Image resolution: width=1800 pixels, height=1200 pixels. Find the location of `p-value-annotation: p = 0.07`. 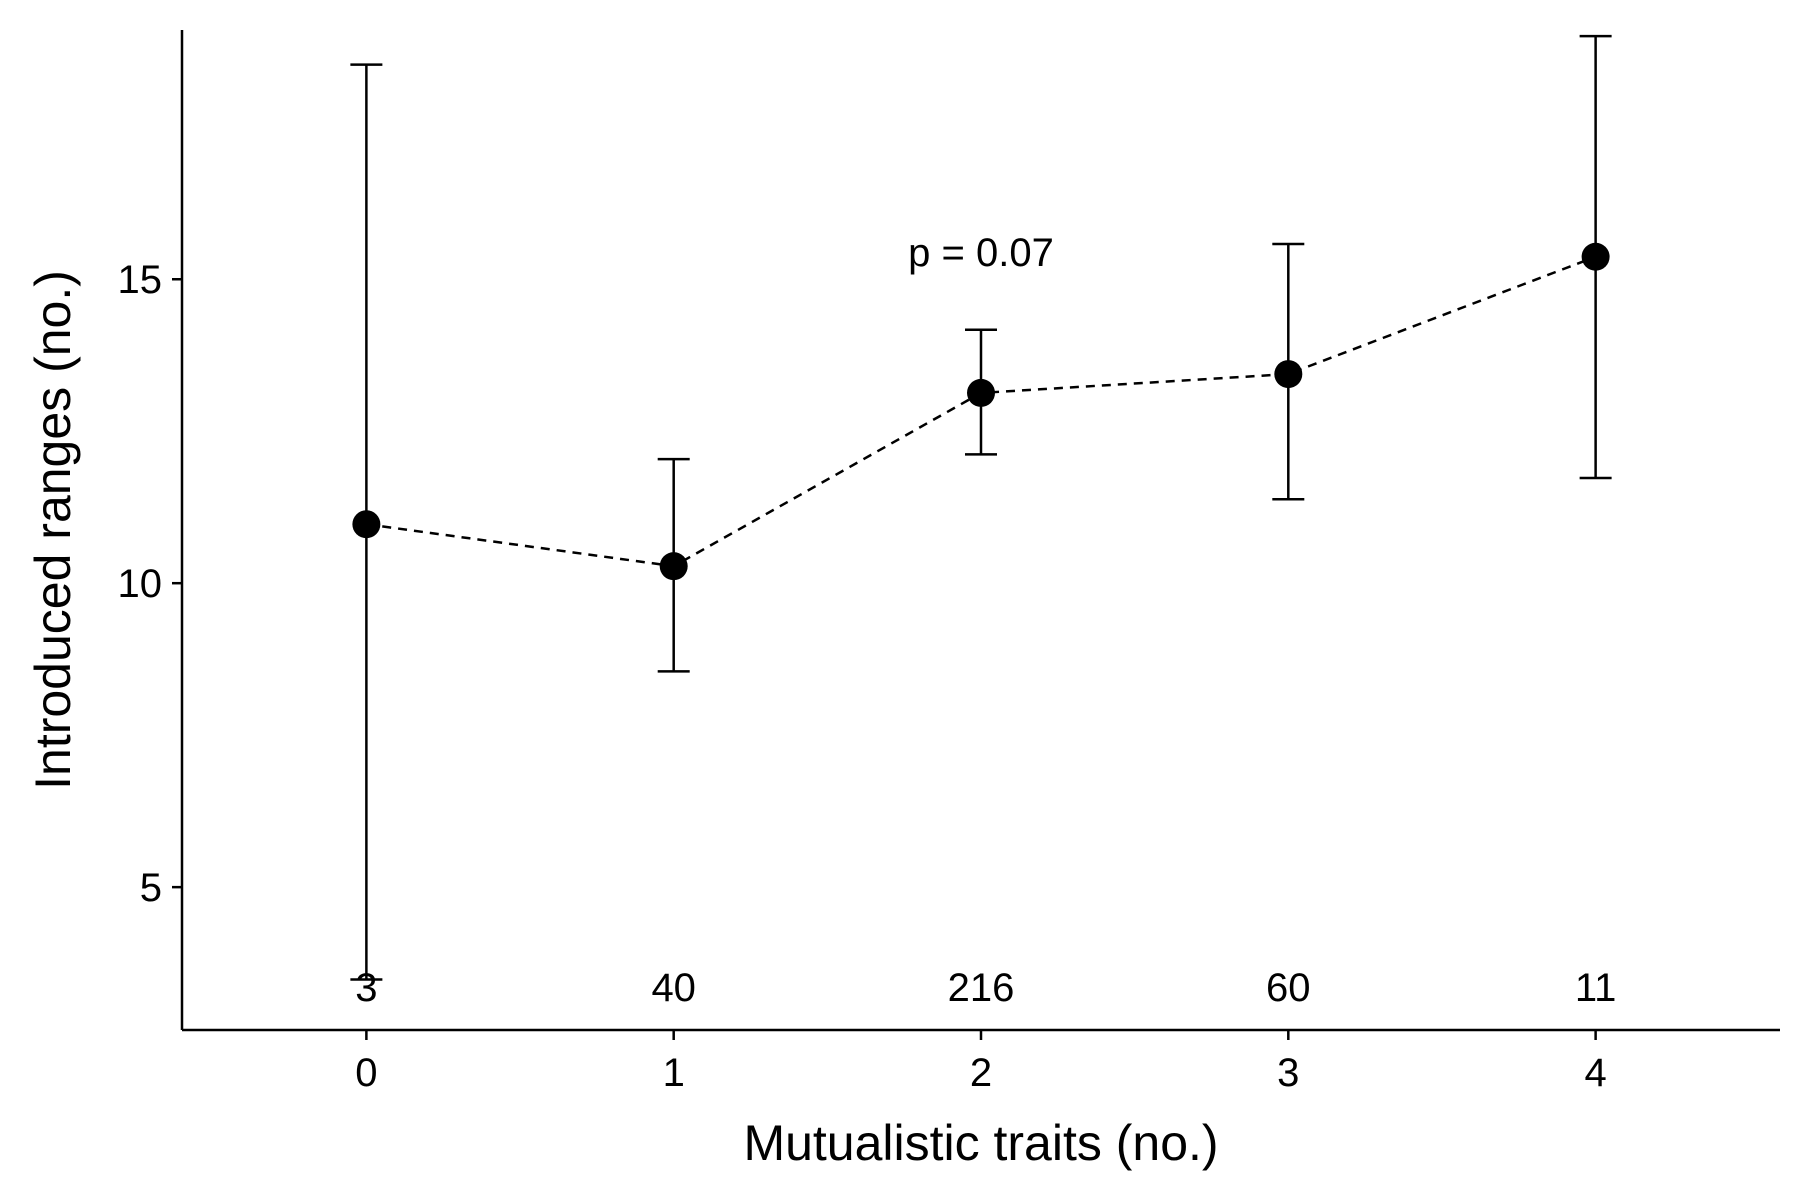

p-value-annotation: p = 0.07 is located at coordinates (981, 253).